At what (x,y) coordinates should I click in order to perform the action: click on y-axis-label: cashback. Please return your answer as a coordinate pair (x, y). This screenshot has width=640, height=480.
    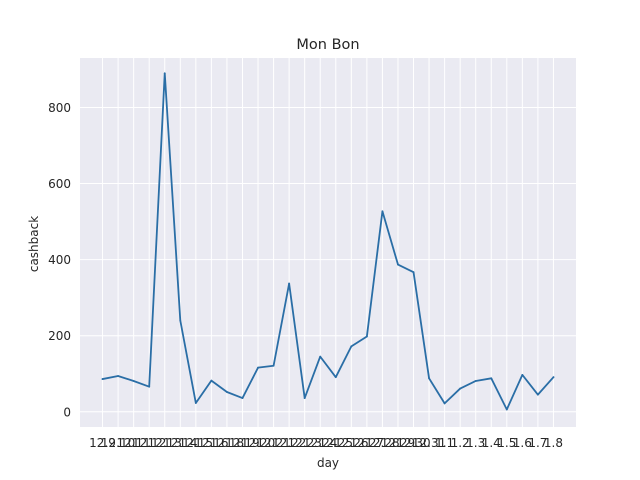
    Looking at the image, I should click on (34, 244).